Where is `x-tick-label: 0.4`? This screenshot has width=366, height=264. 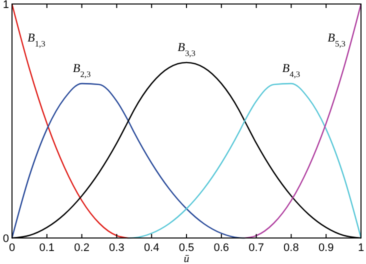
x-tick-label: 0.4 is located at coordinates (152, 248).